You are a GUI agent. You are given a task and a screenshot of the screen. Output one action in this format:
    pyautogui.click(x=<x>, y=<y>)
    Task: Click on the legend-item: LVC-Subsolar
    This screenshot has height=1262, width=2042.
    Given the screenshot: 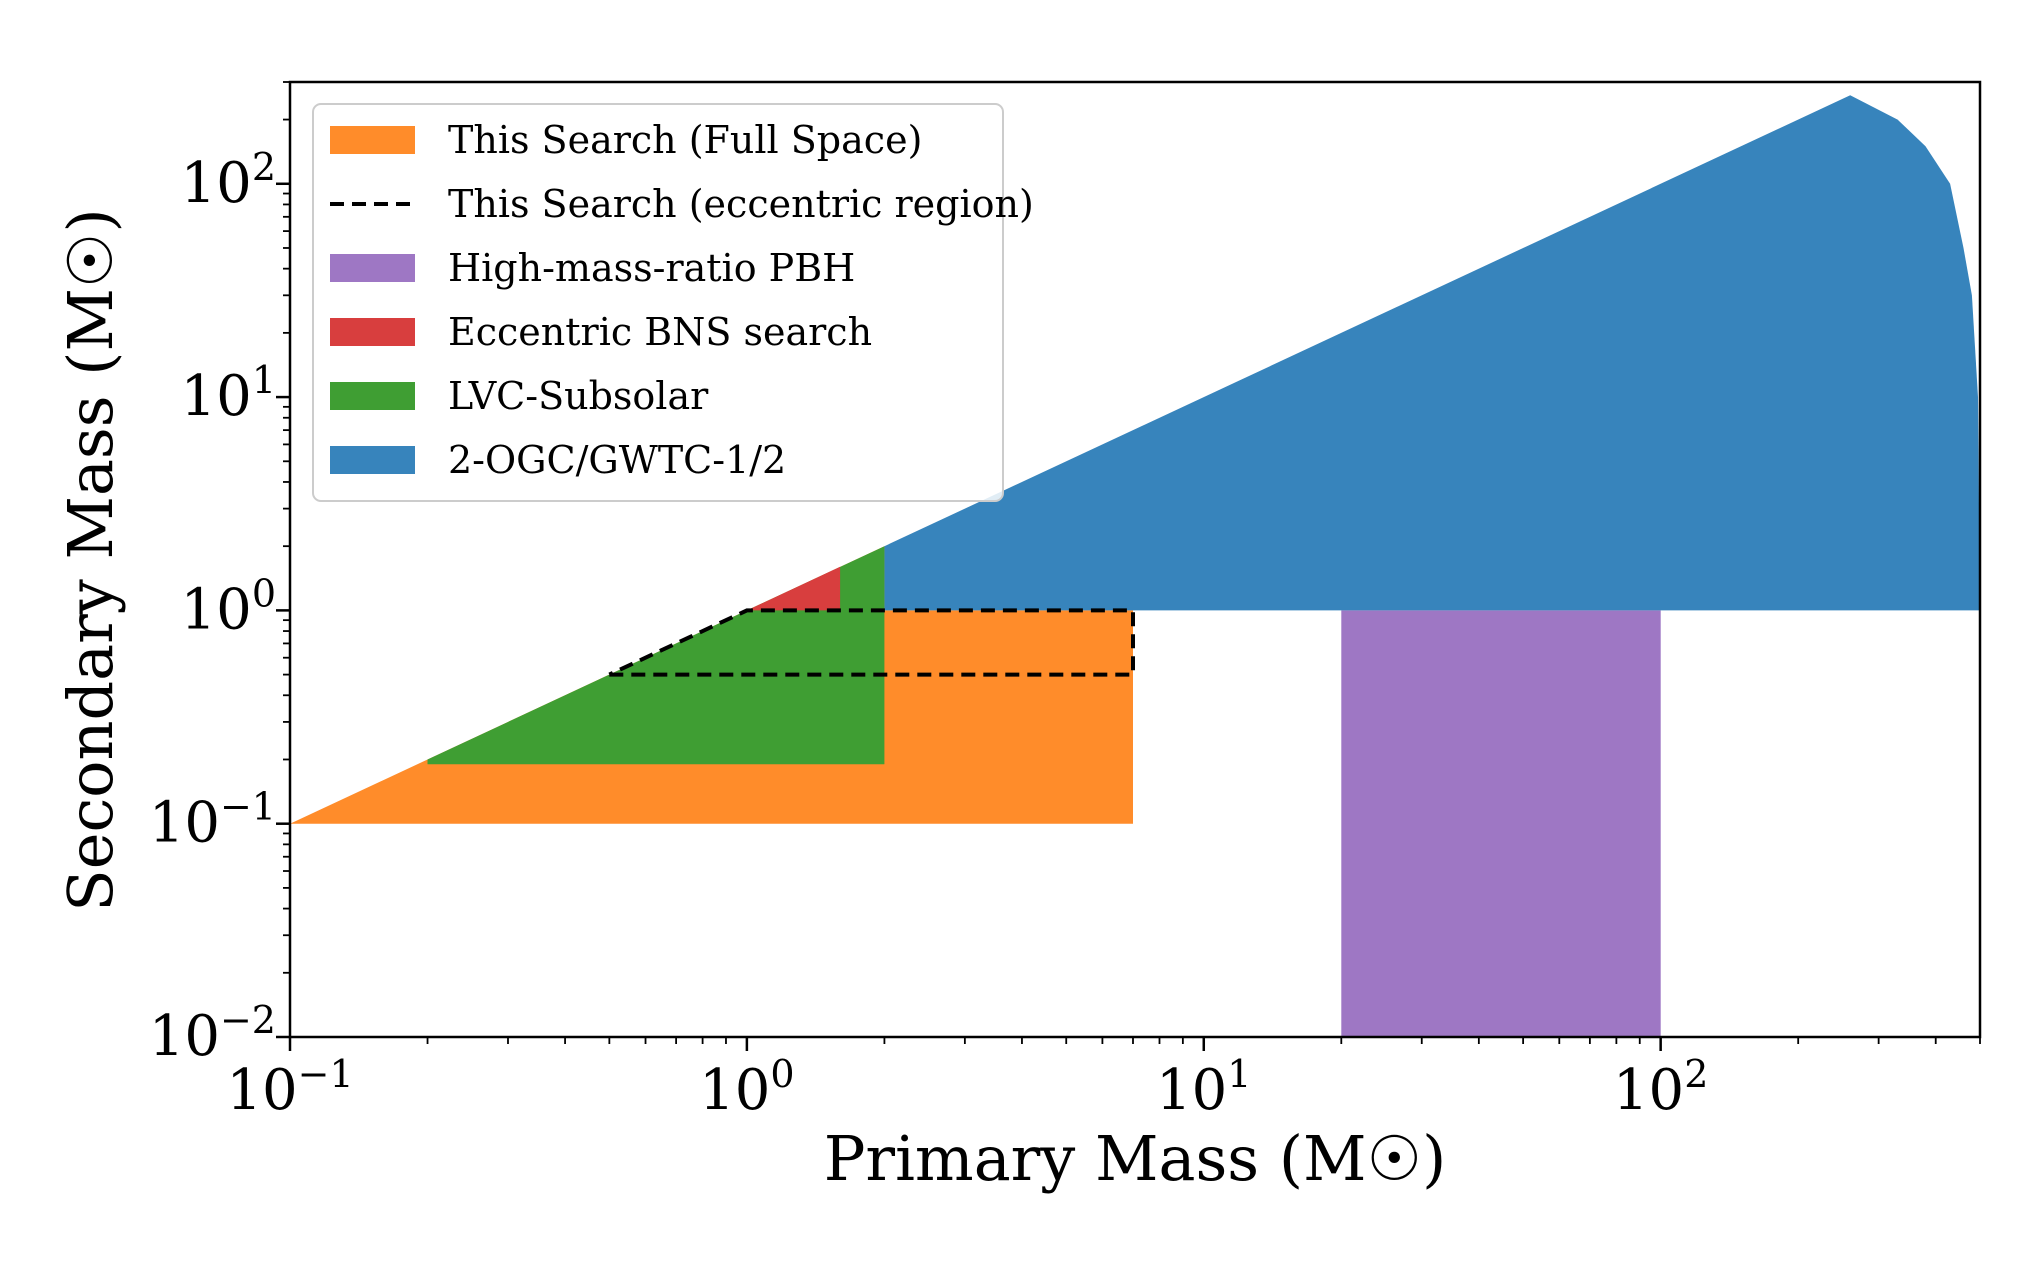 What is the action you would take?
    pyautogui.click(x=519, y=396)
    